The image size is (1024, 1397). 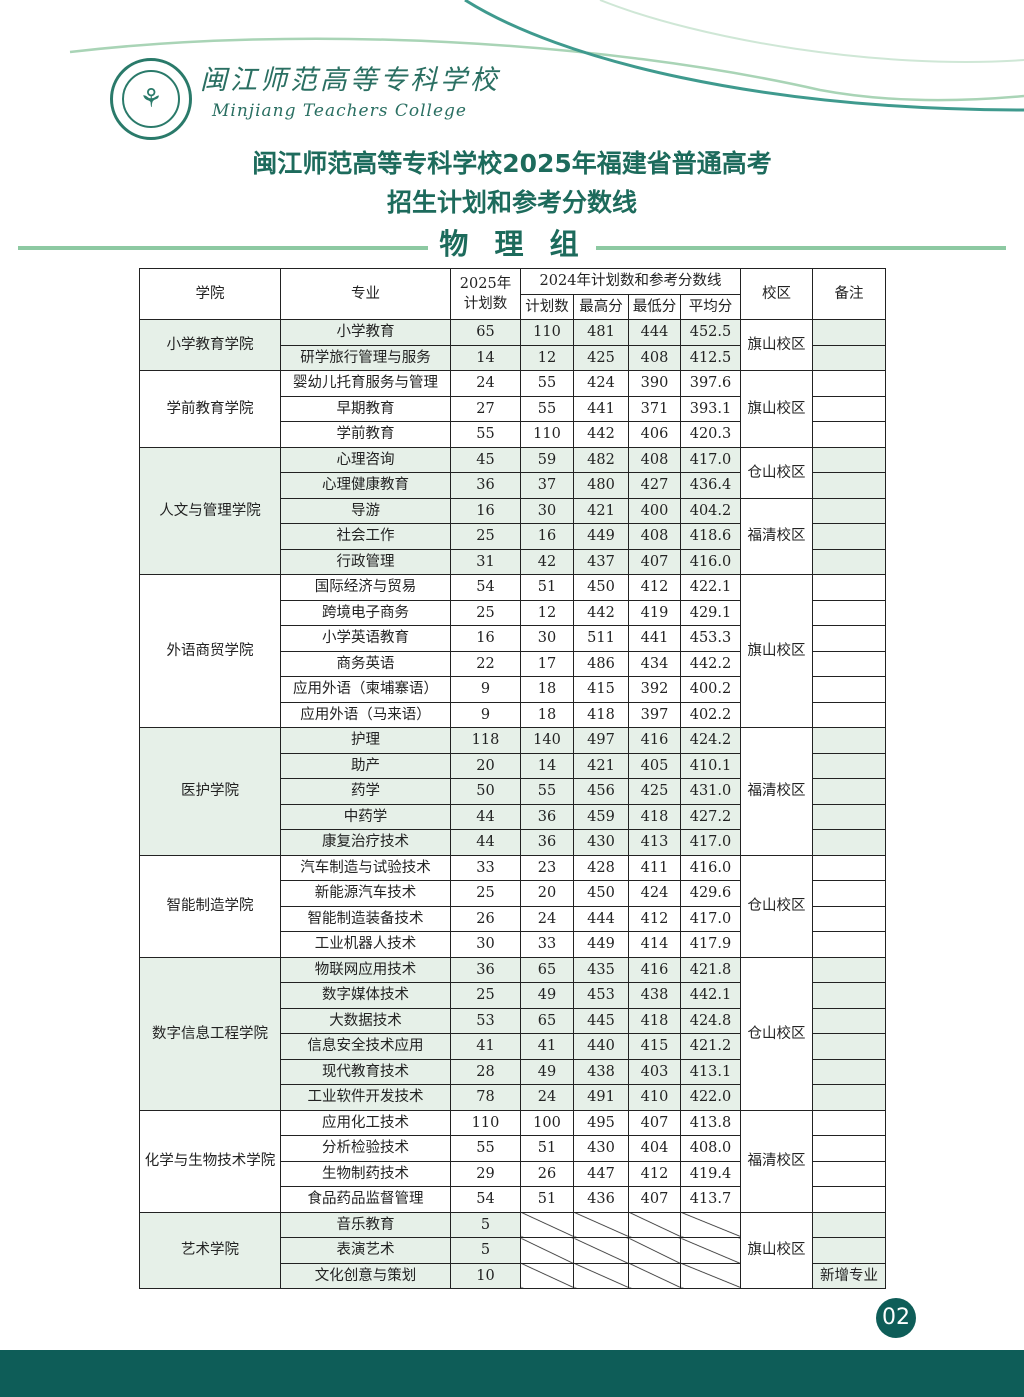 What do you see at coordinates (365, 485) in the screenshot?
I see `major-name: 心理健康教育` at bounding box center [365, 485].